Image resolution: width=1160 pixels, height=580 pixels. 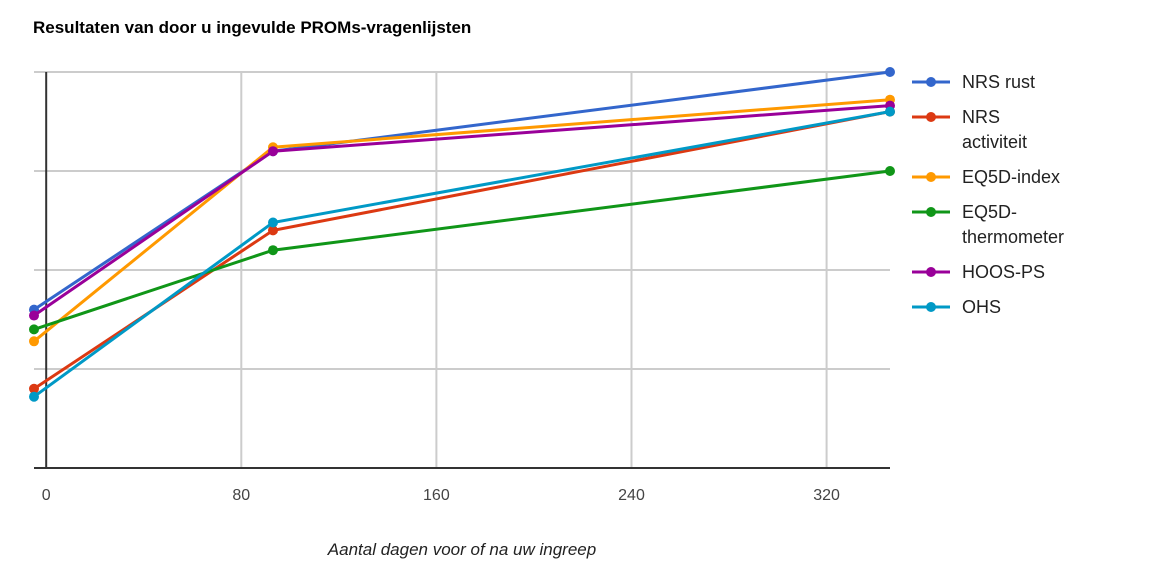 I want to click on legend-item: NRS rust, so click(x=973, y=82).